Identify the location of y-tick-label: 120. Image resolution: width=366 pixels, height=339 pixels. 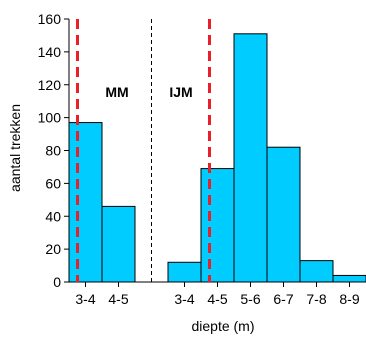
(50, 85).